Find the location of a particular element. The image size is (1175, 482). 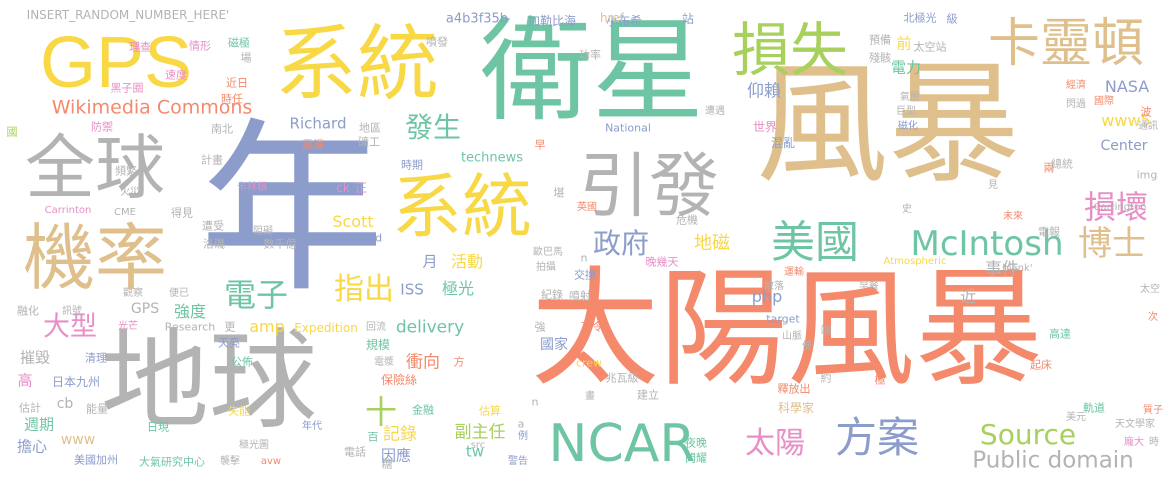

word-yanglai: 仰賴 is located at coordinates (764, 91).